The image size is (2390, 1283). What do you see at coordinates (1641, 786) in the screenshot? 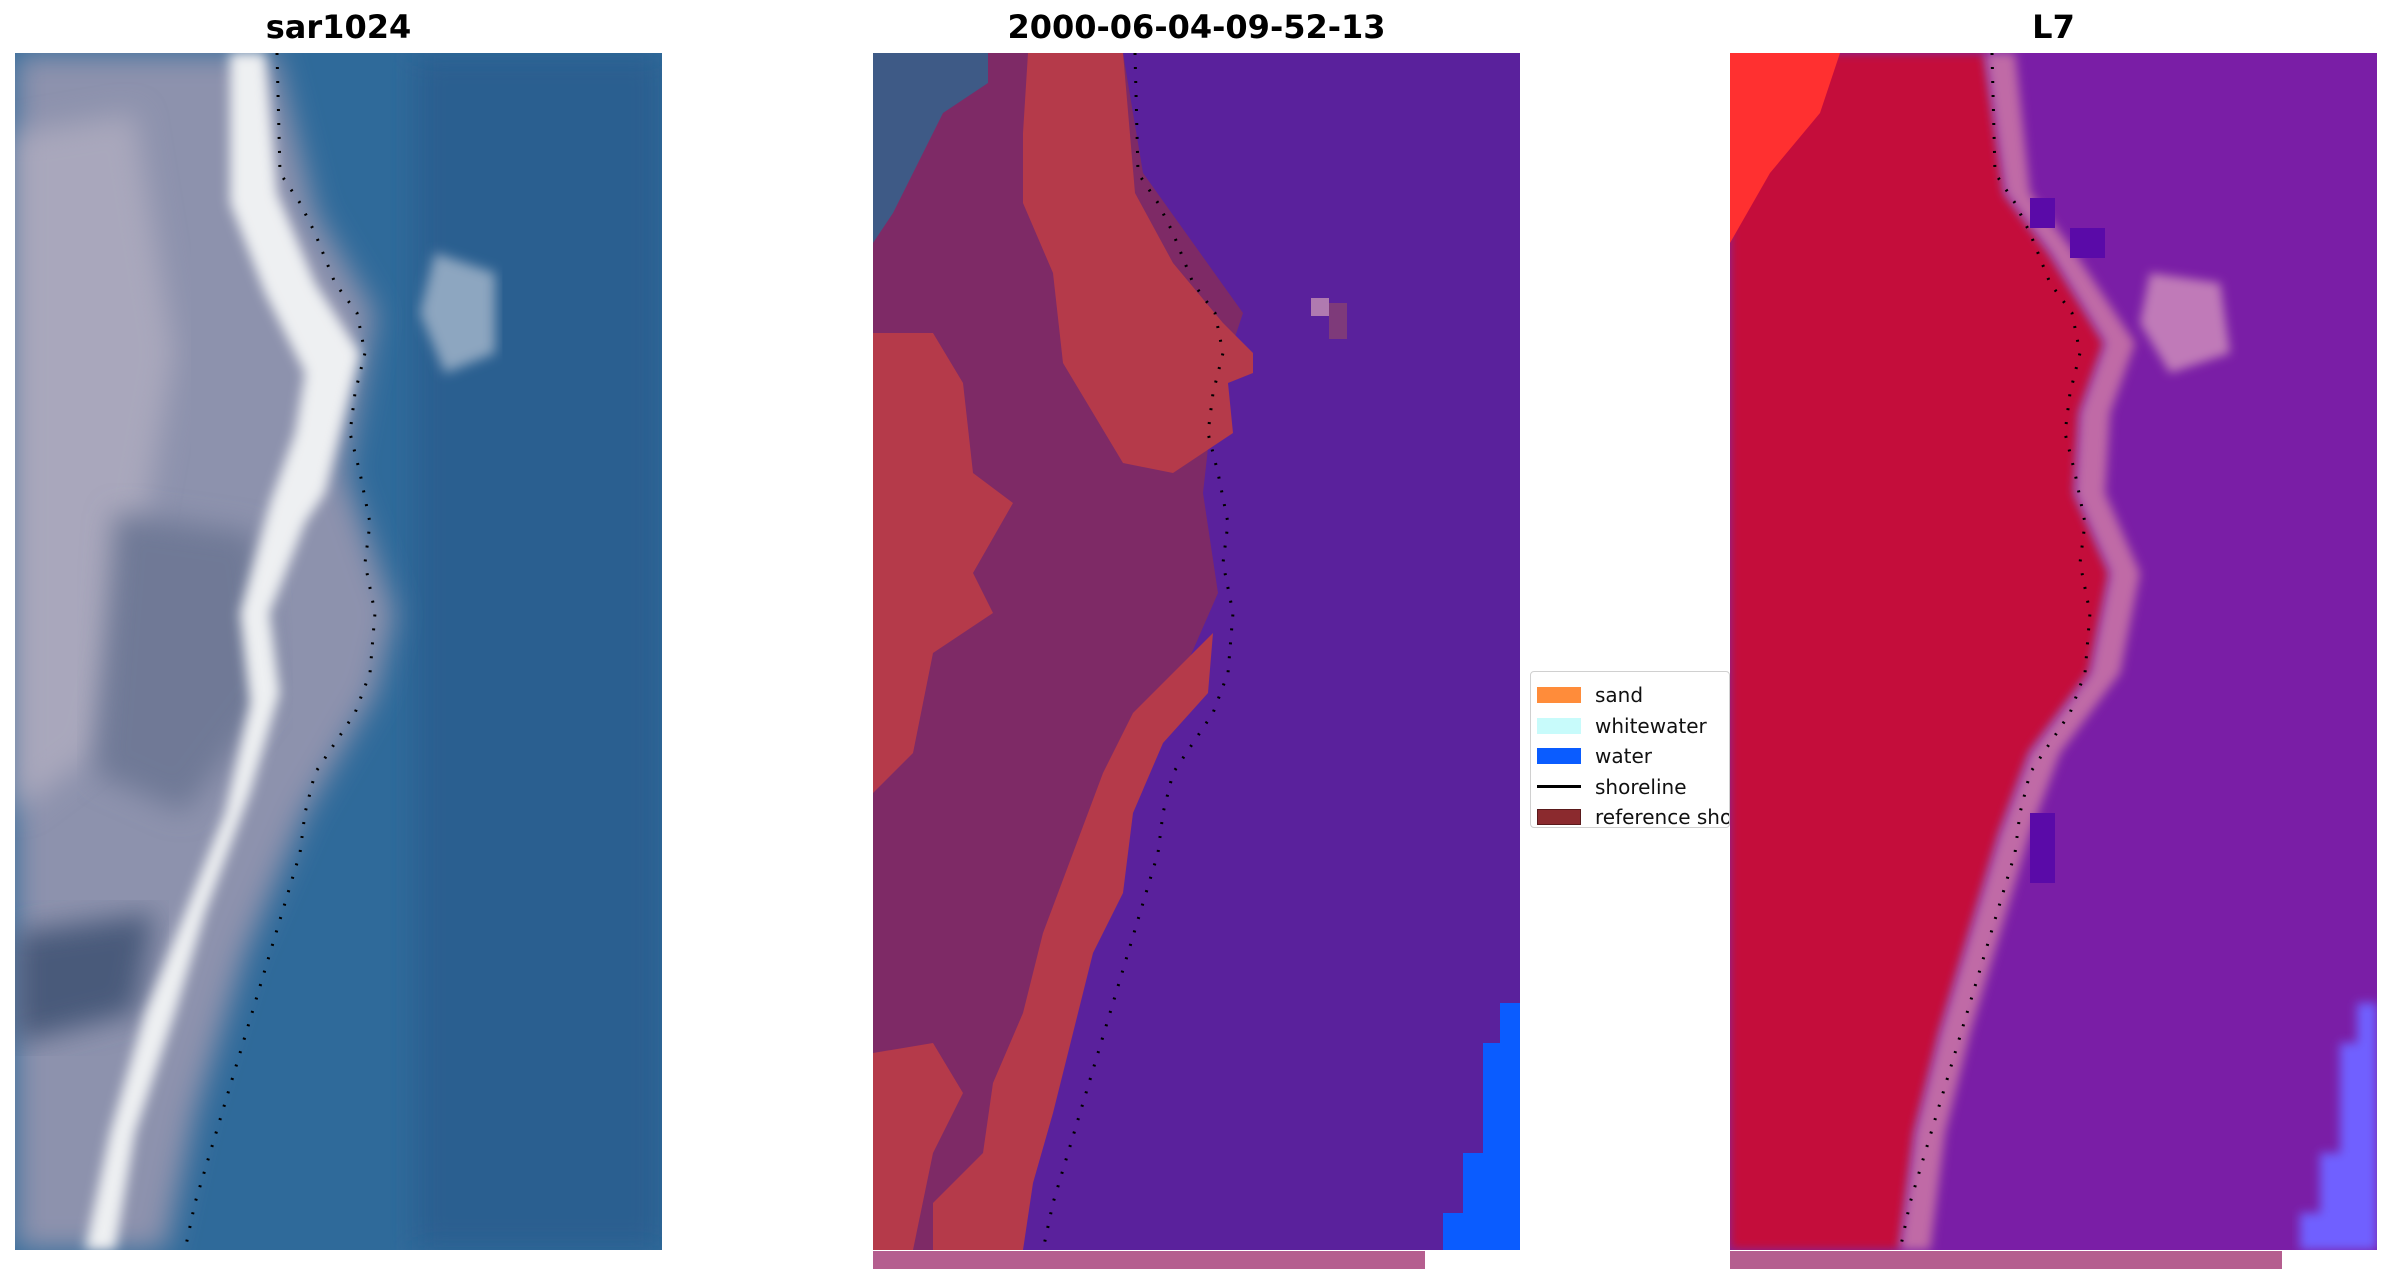
I see `legend-label: shoreline` at bounding box center [1641, 786].